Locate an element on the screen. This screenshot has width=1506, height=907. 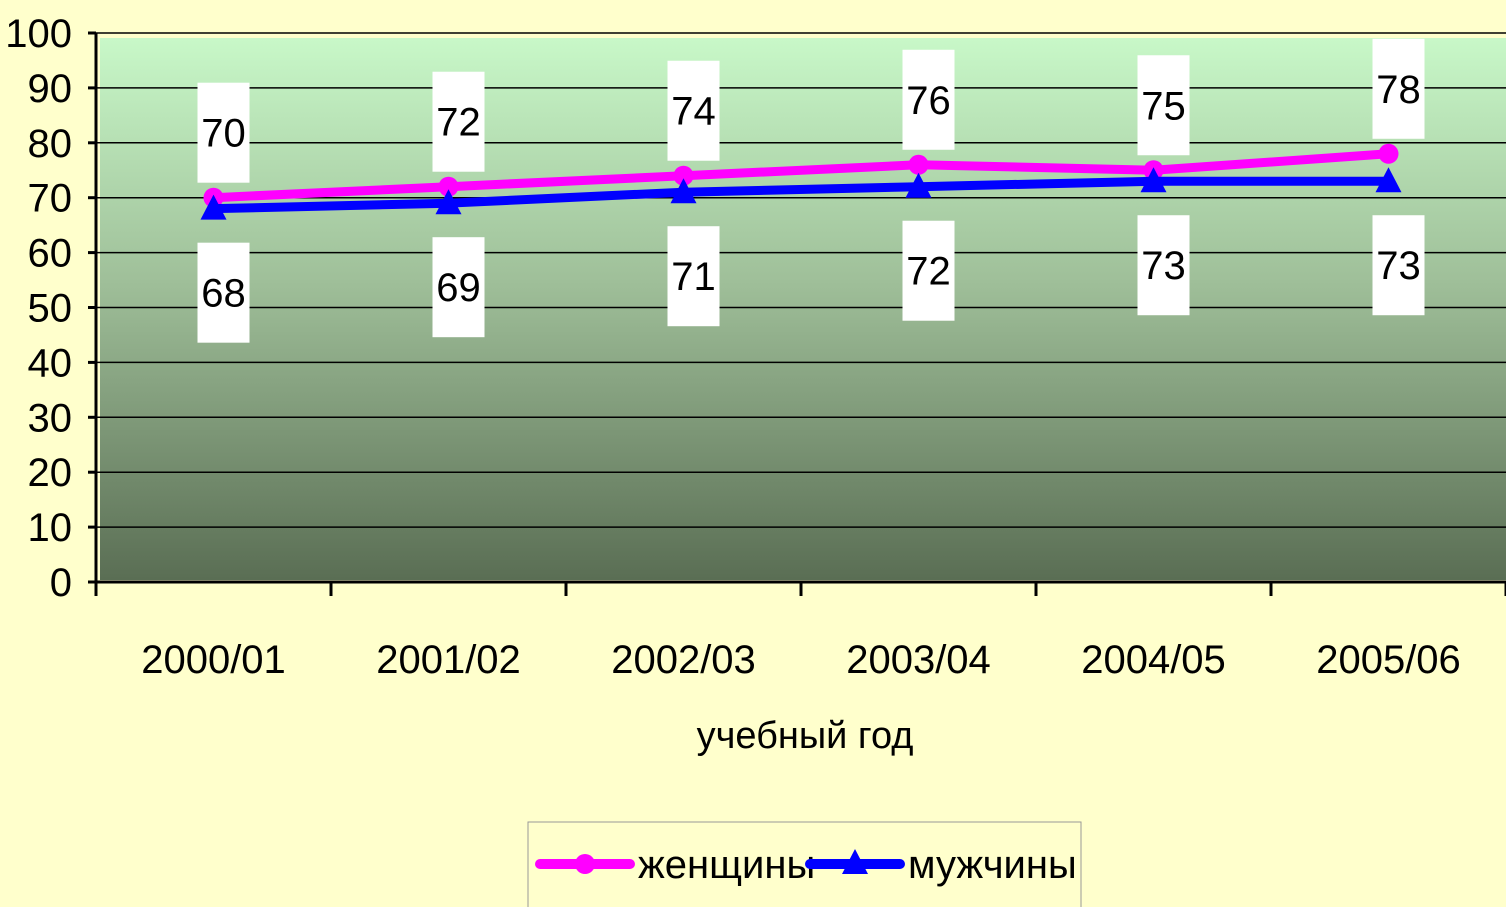
x-tick-label: 2005/06 is located at coordinates (1388, 660).